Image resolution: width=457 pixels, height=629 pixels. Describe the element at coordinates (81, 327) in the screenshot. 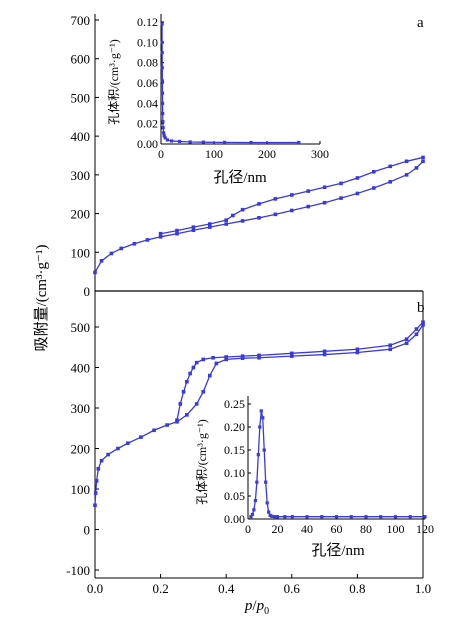

I see `panel-b-y-tick-label: 500` at that location.